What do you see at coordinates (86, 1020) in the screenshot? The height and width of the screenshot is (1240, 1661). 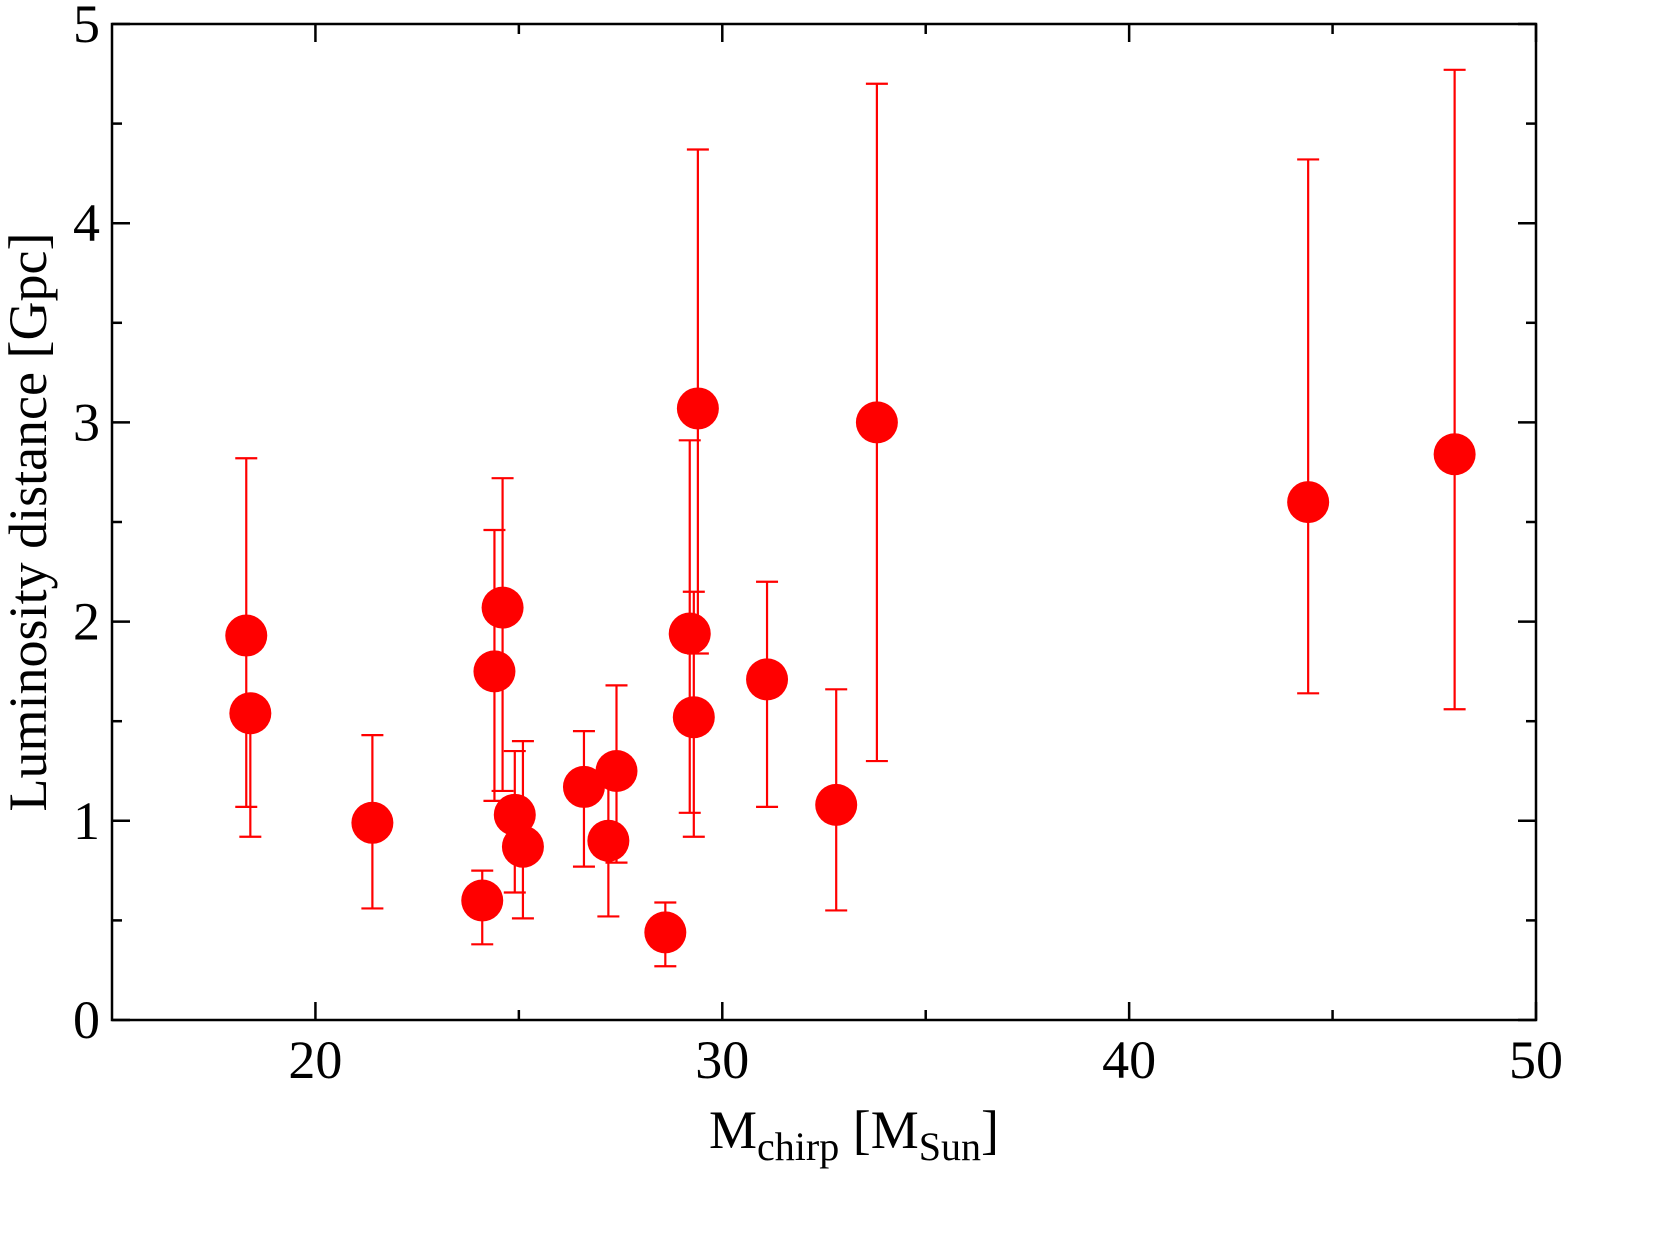 I see `y-tick-label: 0` at bounding box center [86, 1020].